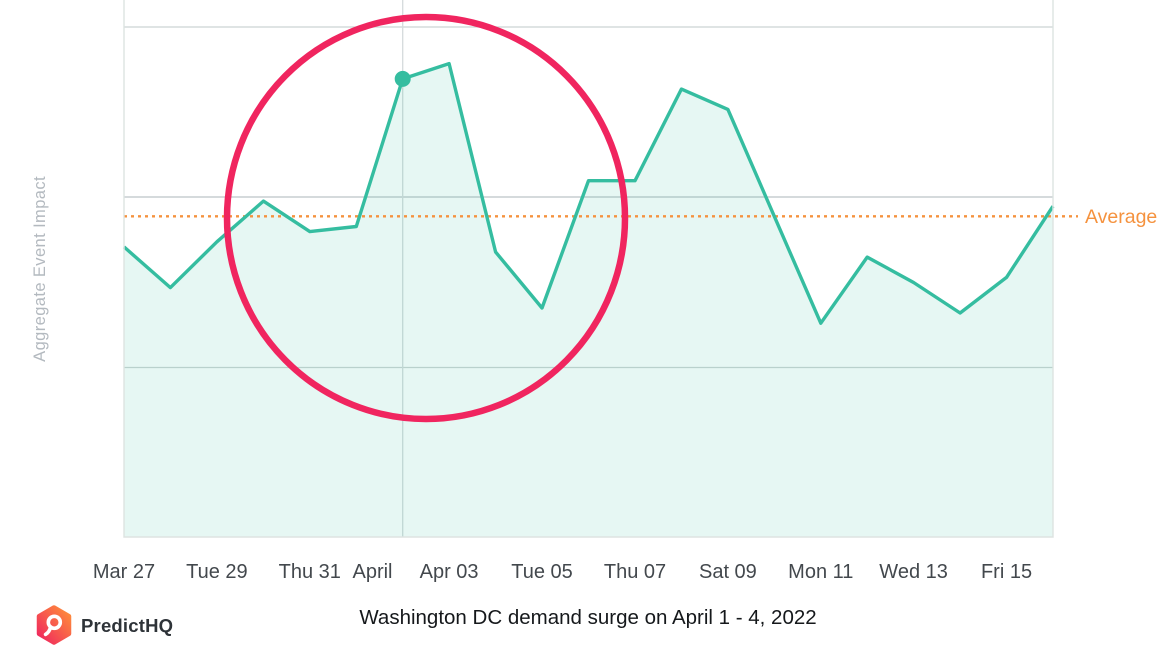 The height and width of the screenshot is (662, 1176). What do you see at coordinates (821, 572) in the screenshot?
I see `x-tick-label: Mon 11` at bounding box center [821, 572].